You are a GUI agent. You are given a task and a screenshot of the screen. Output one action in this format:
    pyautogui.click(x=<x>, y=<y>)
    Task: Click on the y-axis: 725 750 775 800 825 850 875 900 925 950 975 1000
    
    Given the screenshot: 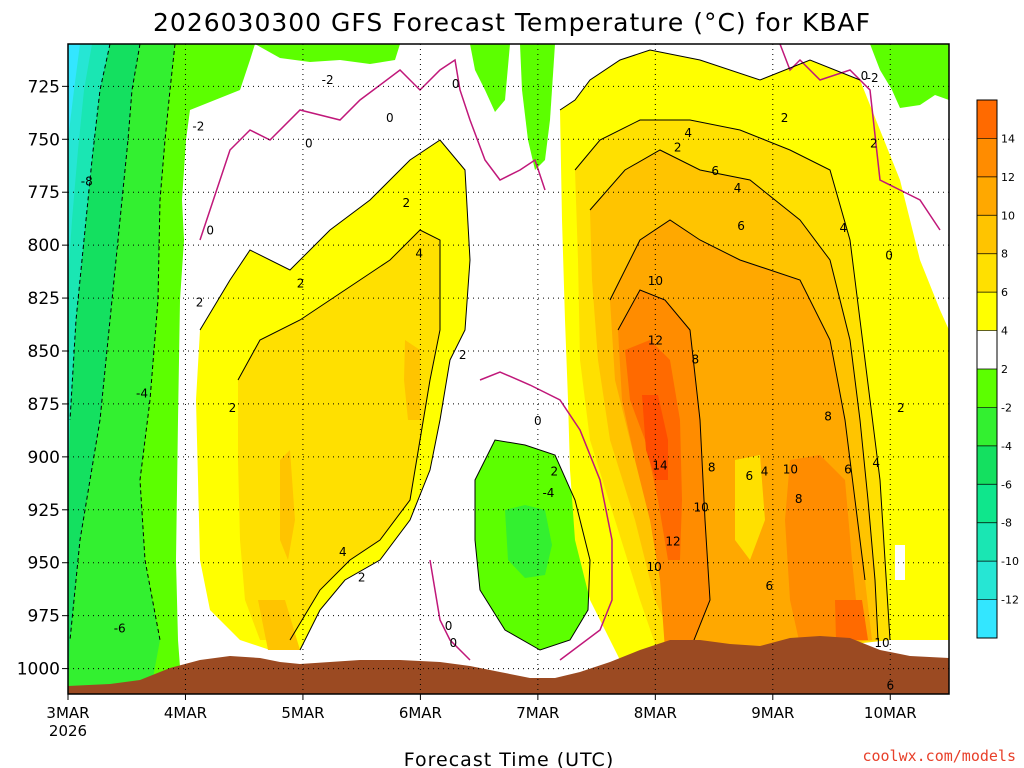 What is the action you would take?
    pyautogui.click(x=42, y=378)
    